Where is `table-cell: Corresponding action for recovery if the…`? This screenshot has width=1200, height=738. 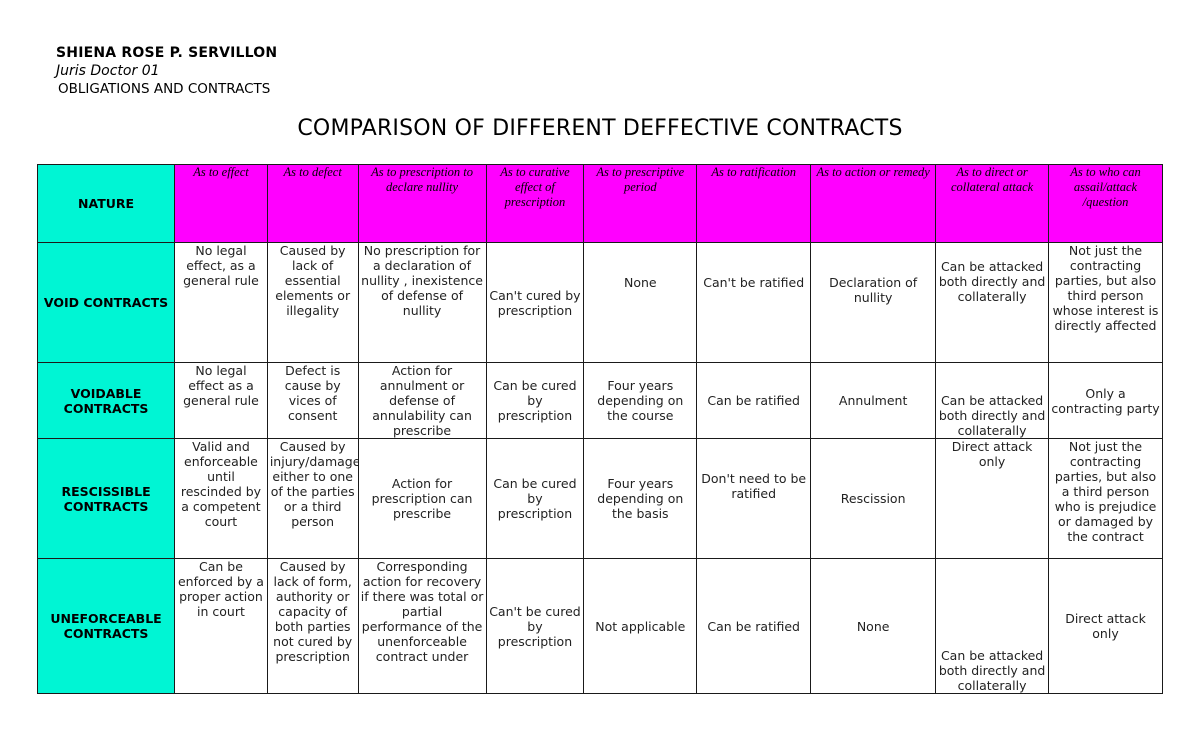
table-cell: Corresponding action for recovery if the… is located at coordinates (422, 626).